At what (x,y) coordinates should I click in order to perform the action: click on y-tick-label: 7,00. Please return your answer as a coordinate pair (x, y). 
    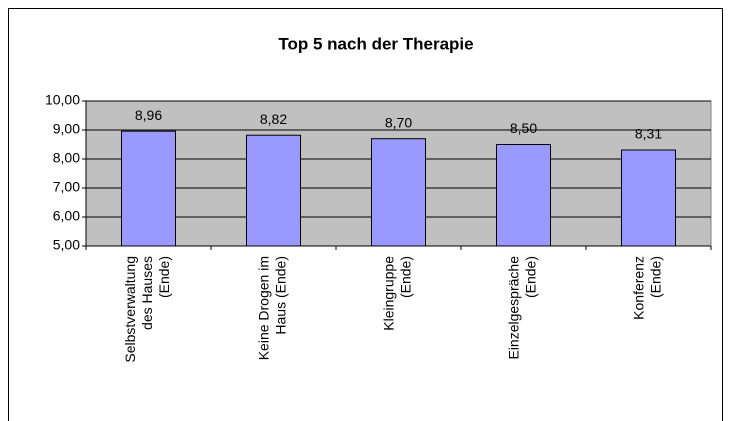
    Looking at the image, I should click on (66, 187).